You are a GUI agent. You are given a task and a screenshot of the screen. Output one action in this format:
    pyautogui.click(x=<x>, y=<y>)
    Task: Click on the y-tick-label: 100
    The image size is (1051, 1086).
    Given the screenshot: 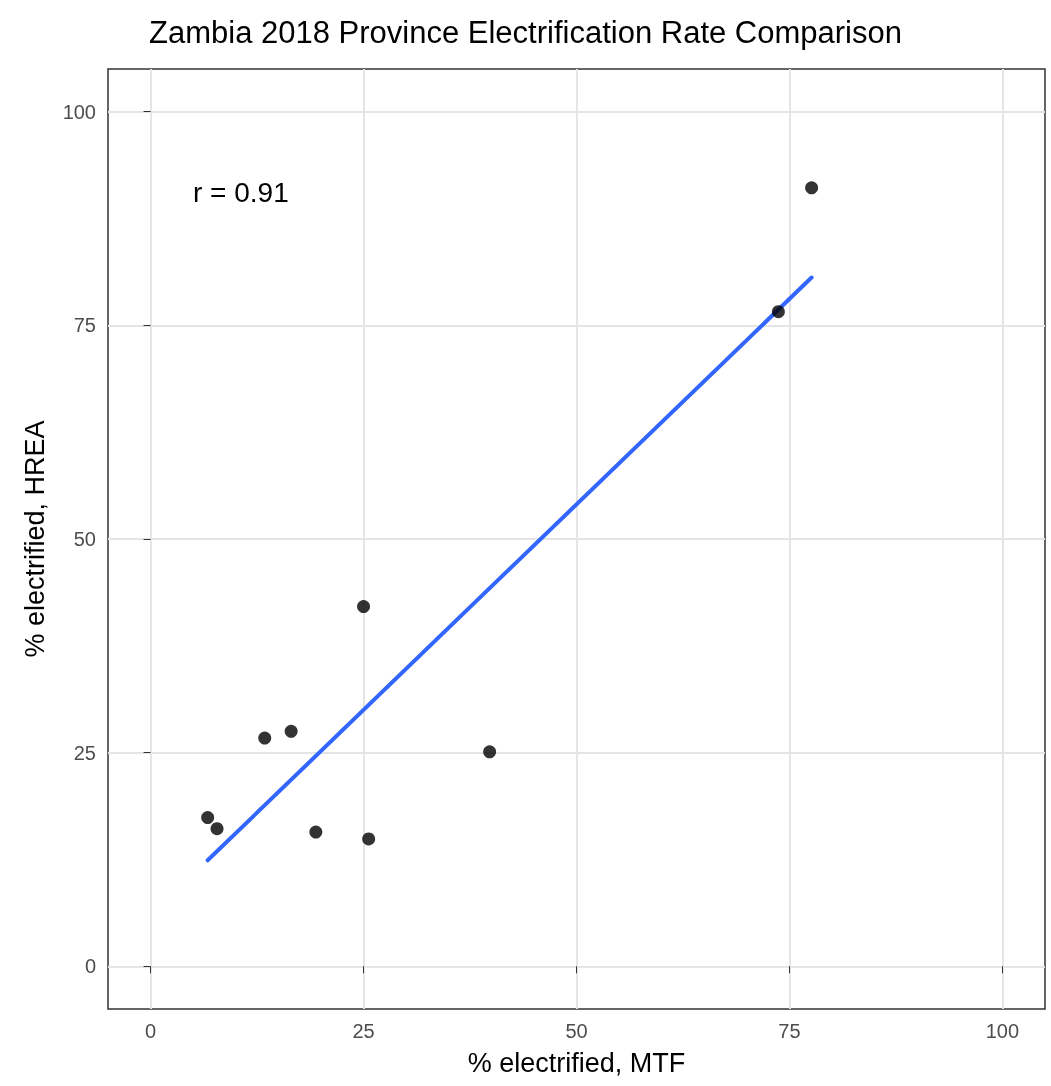 What is the action you would take?
    pyautogui.click(x=79, y=111)
    